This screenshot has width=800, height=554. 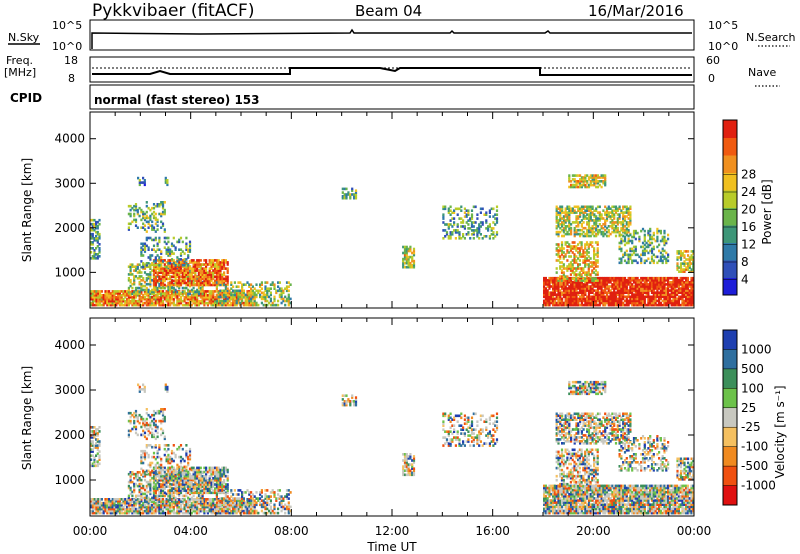 What do you see at coordinates (754, 466) in the screenshot?
I see `colorbar-tick-label: -500` at bounding box center [754, 466].